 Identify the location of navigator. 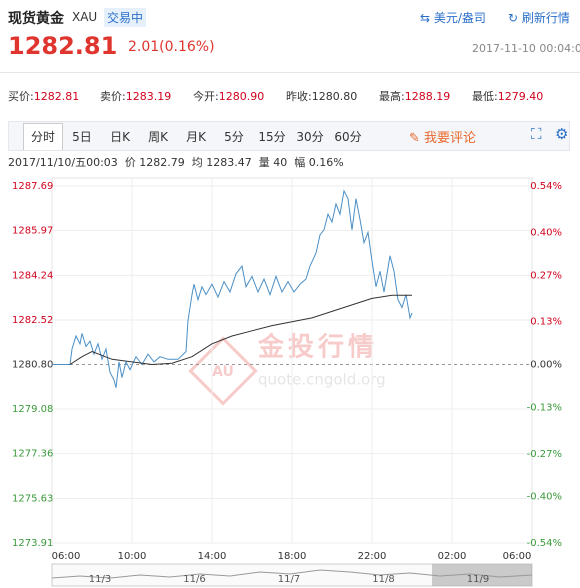
(292, 575).